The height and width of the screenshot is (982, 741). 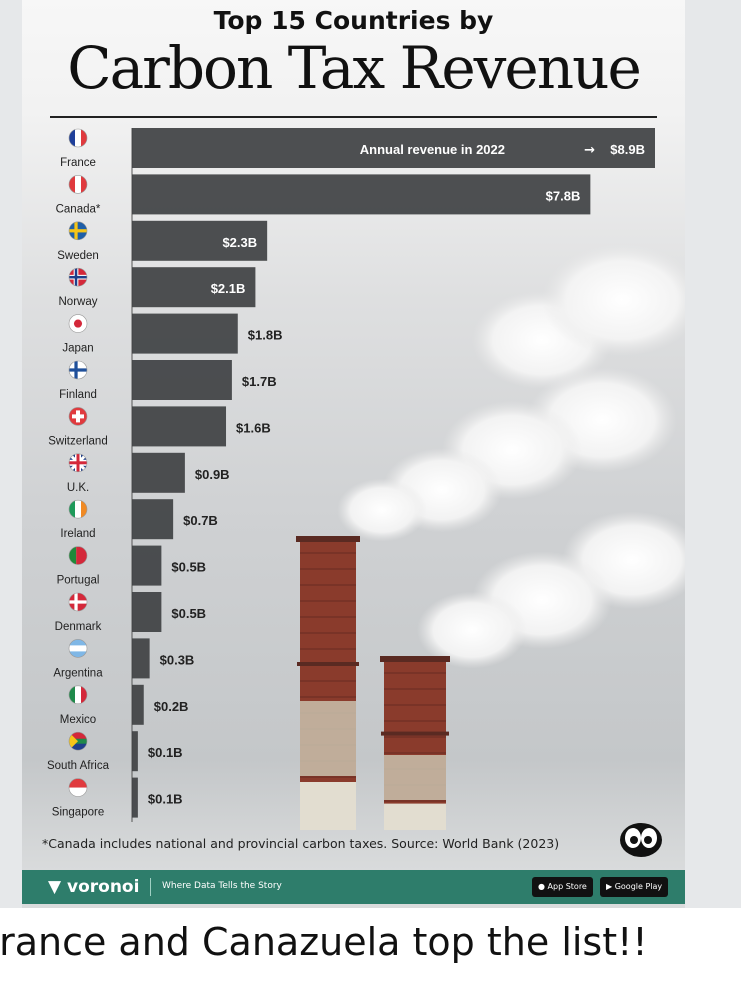 I want to click on country-label: Portugal, so click(x=78, y=581).